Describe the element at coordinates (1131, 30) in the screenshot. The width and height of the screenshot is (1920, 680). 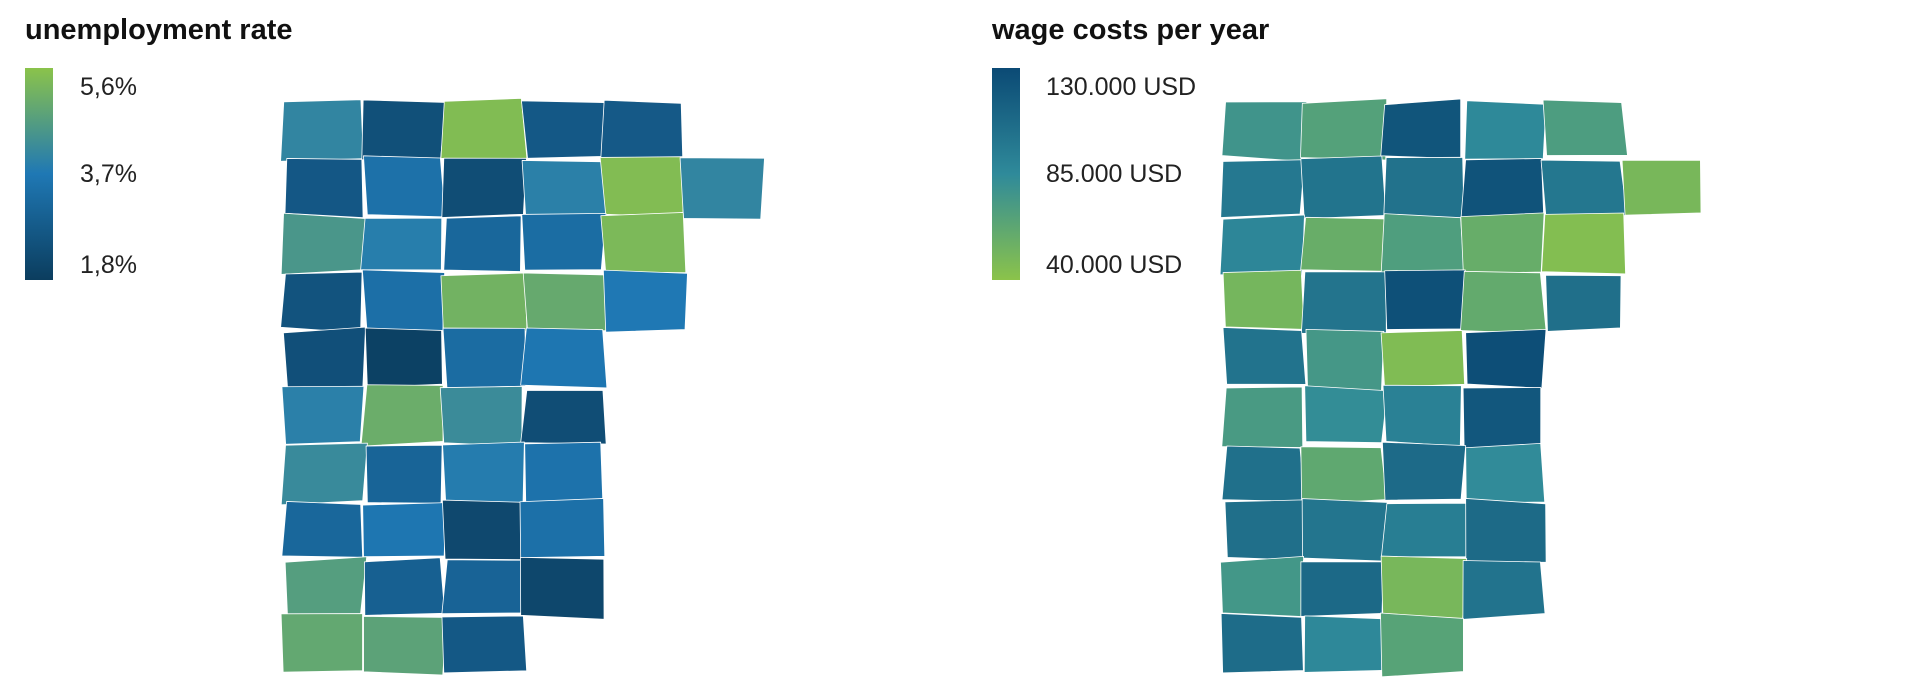
I see `wage-legend-title: wage costs per year` at that location.